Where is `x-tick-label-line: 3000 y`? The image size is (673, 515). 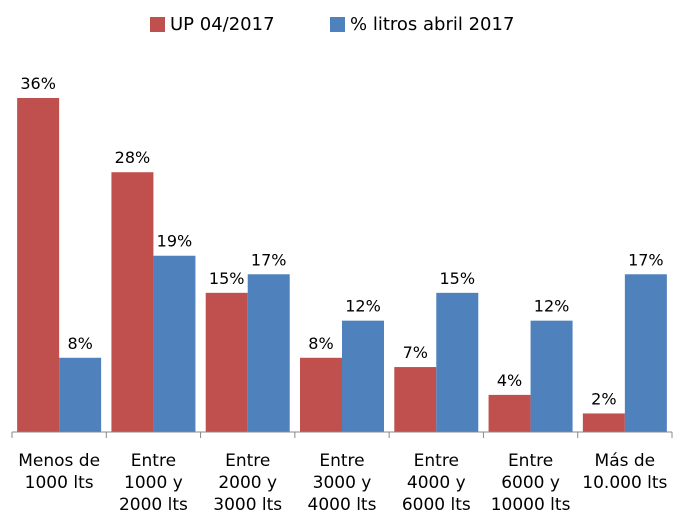
x-tick-label-line: 3000 y is located at coordinates (342, 483).